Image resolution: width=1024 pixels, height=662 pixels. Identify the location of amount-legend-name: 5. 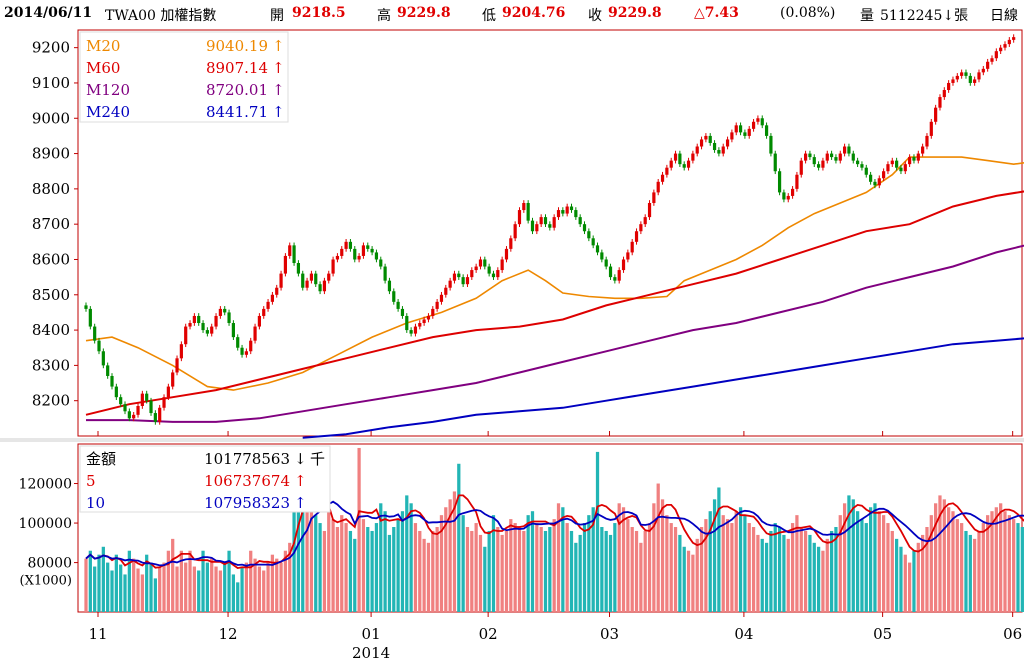
(91, 481).